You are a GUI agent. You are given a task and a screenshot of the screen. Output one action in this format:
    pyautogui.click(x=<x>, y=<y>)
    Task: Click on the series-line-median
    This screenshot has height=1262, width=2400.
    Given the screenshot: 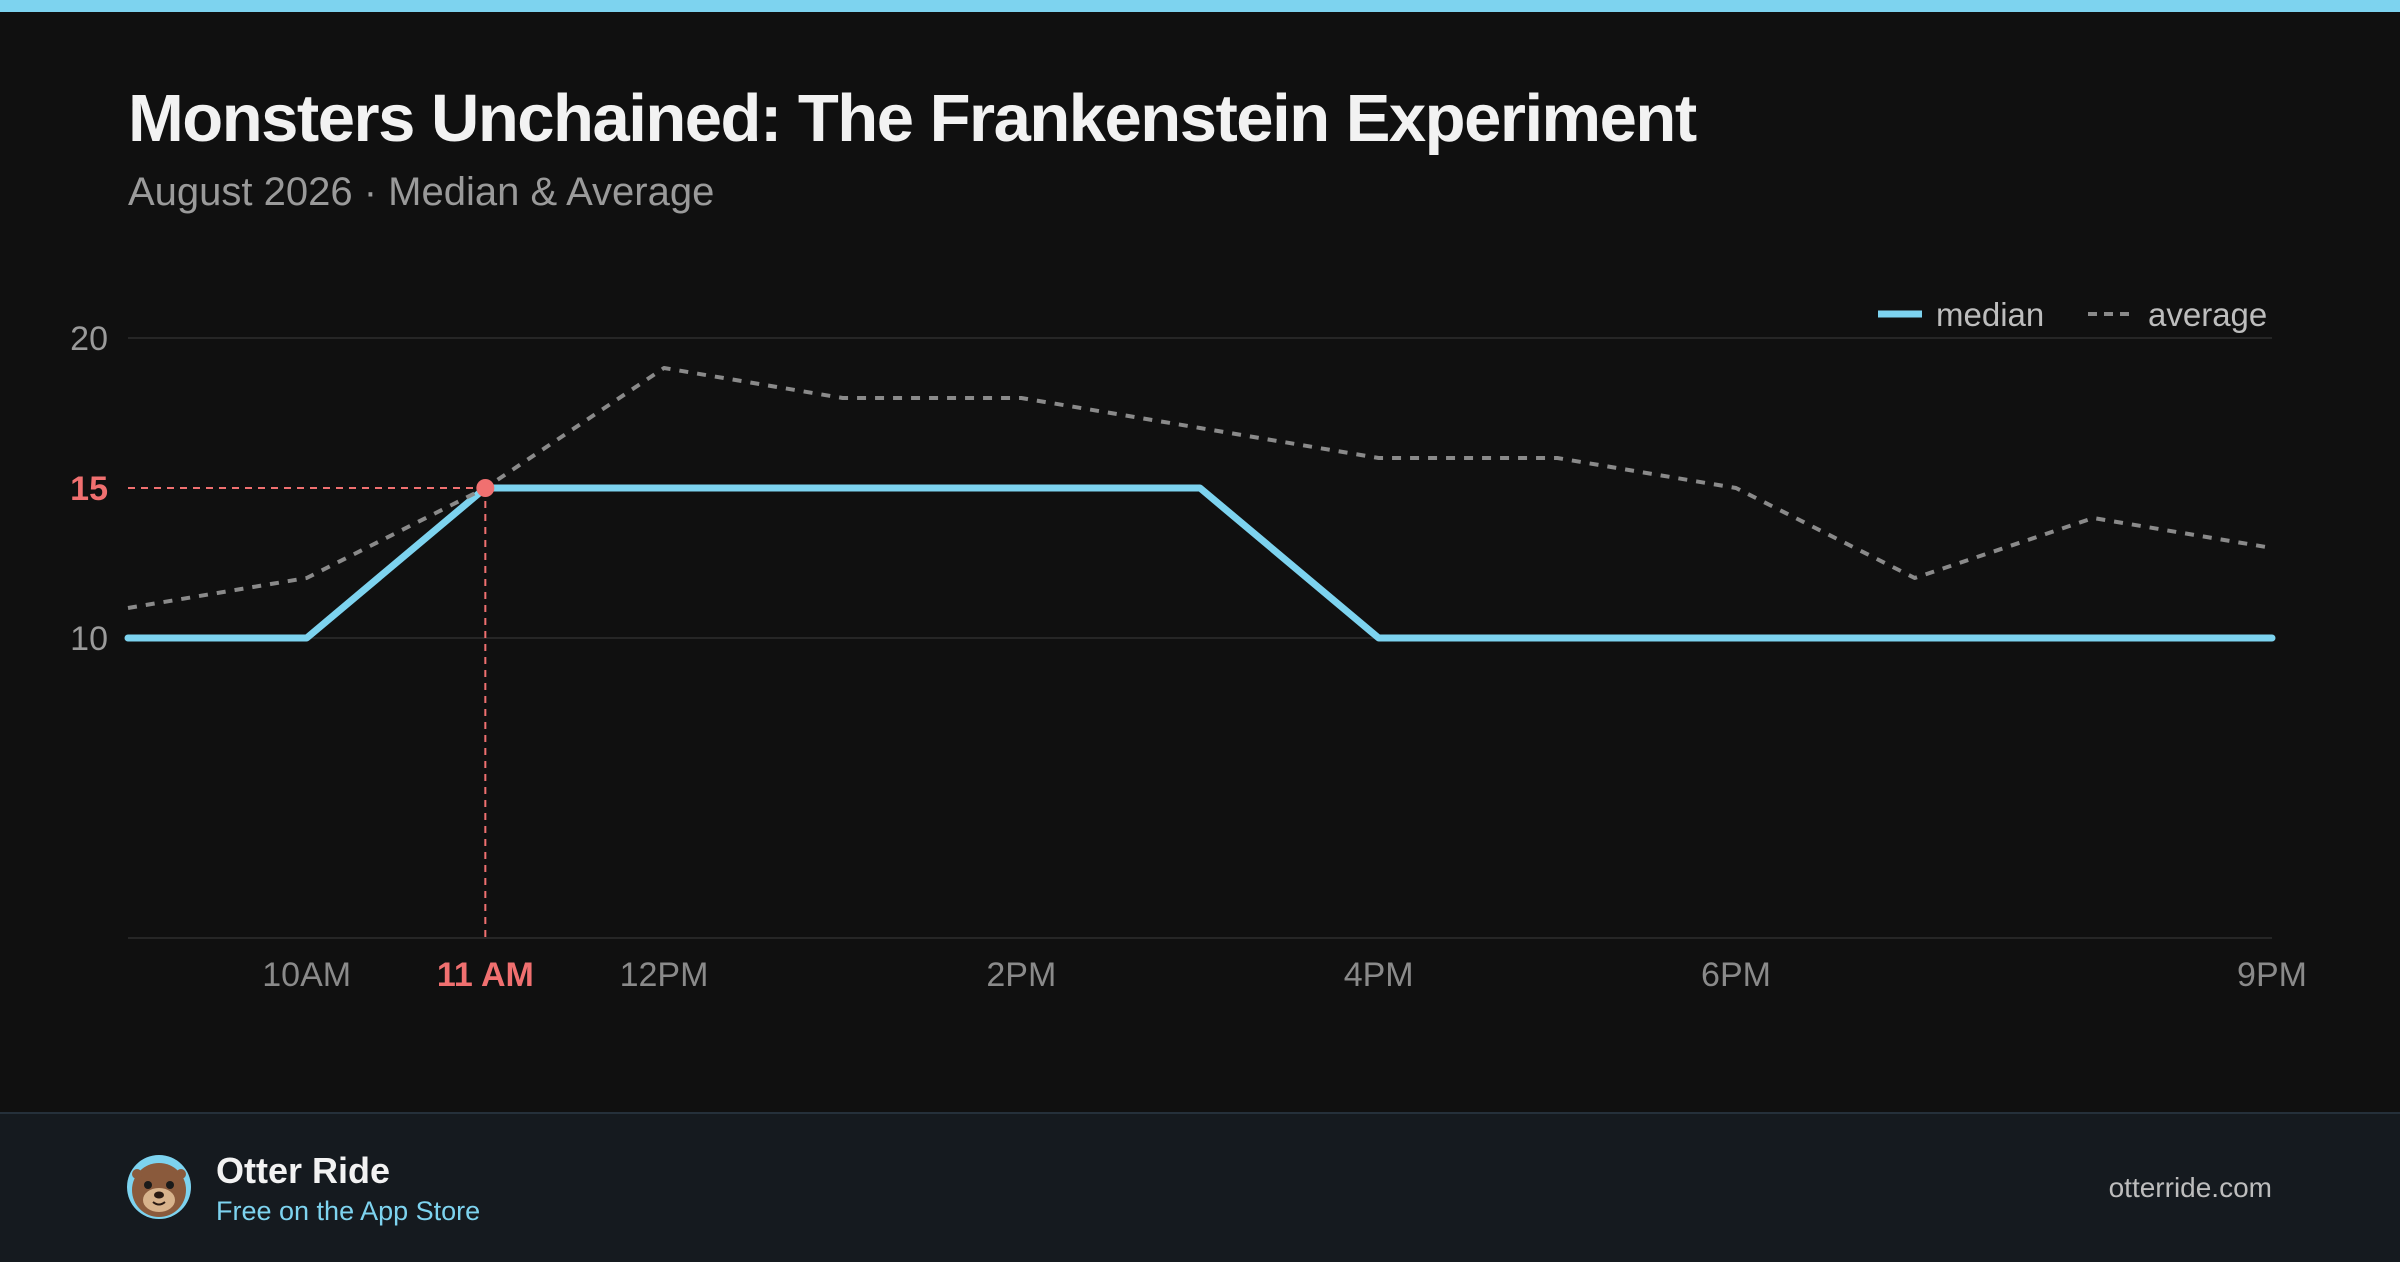 What is the action you would take?
    pyautogui.click(x=1200, y=563)
    